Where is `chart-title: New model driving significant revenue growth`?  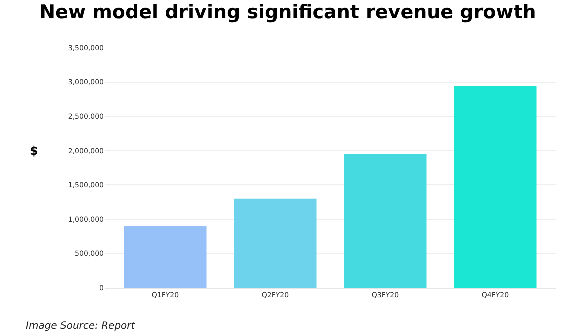
chart-title: New model driving significant revenue growth is located at coordinates (288, 12).